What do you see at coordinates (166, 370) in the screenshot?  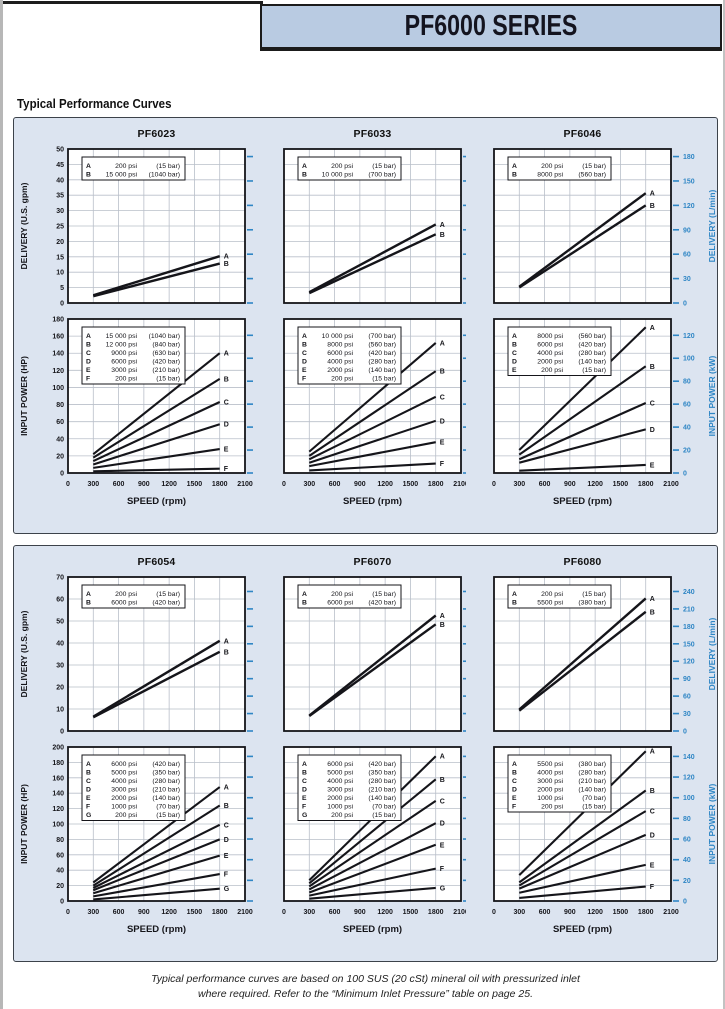 I see `legend-bar: (210 bar)` at bounding box center [166, 370].